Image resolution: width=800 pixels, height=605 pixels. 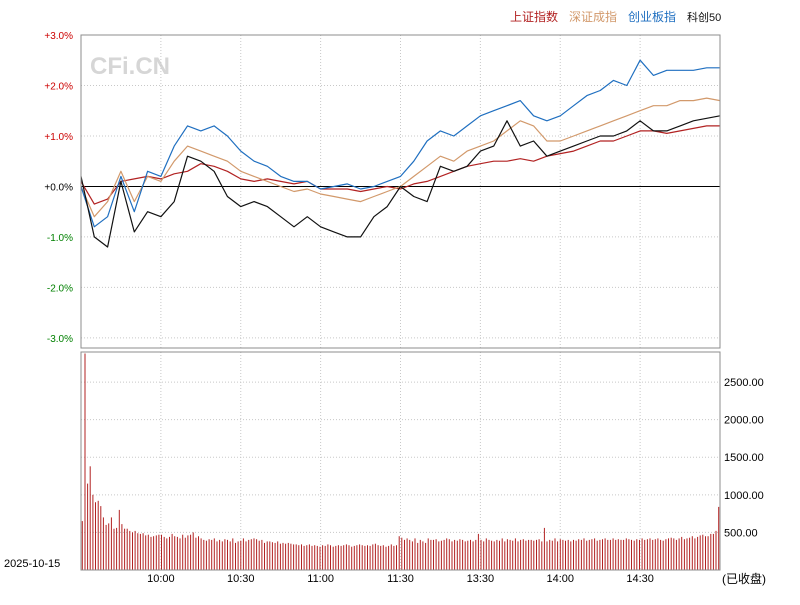 I want to click on index-y-tick-label: -1.0%, so click(x=60, y=238).